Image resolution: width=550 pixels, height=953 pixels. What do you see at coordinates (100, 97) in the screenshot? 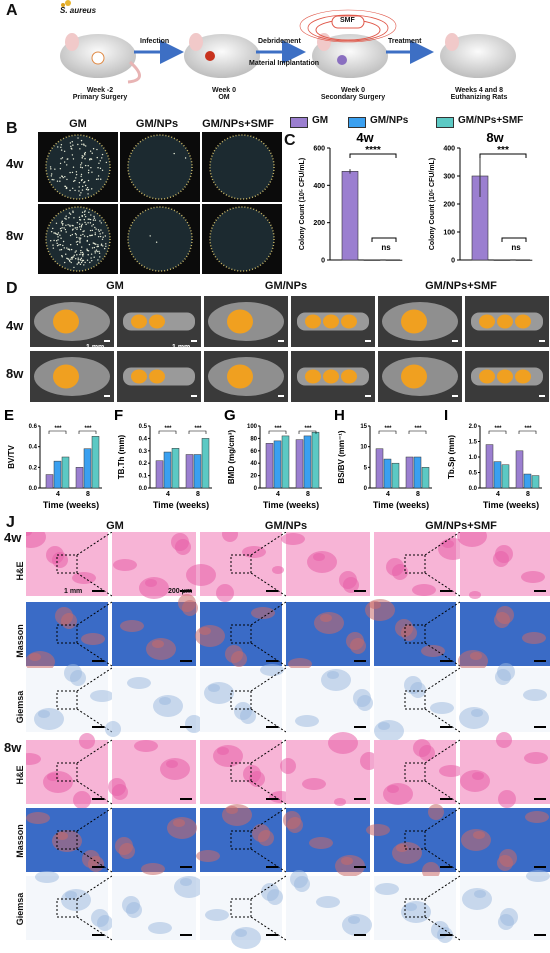
I see `timepoint-event: Primary Surgery` at bounding box center [100, 97].